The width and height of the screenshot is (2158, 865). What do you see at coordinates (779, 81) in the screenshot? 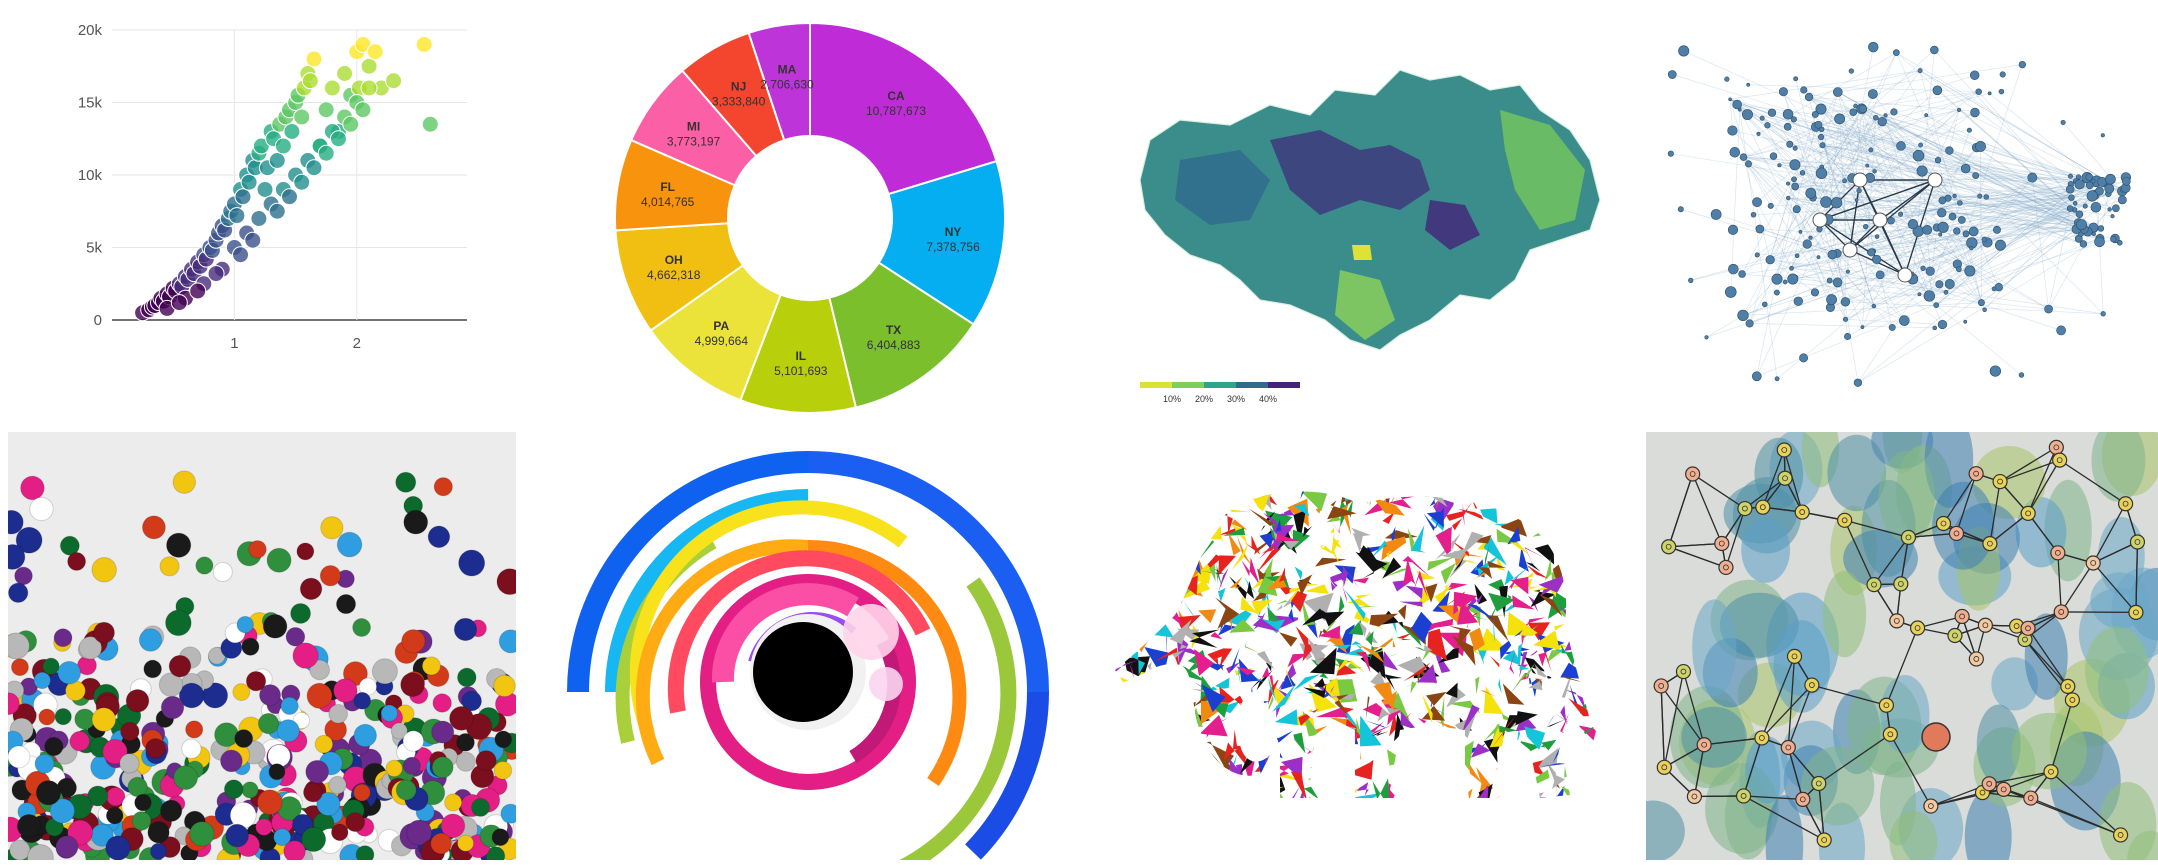
I see `donut-slice` at bounding box center [779, 81].